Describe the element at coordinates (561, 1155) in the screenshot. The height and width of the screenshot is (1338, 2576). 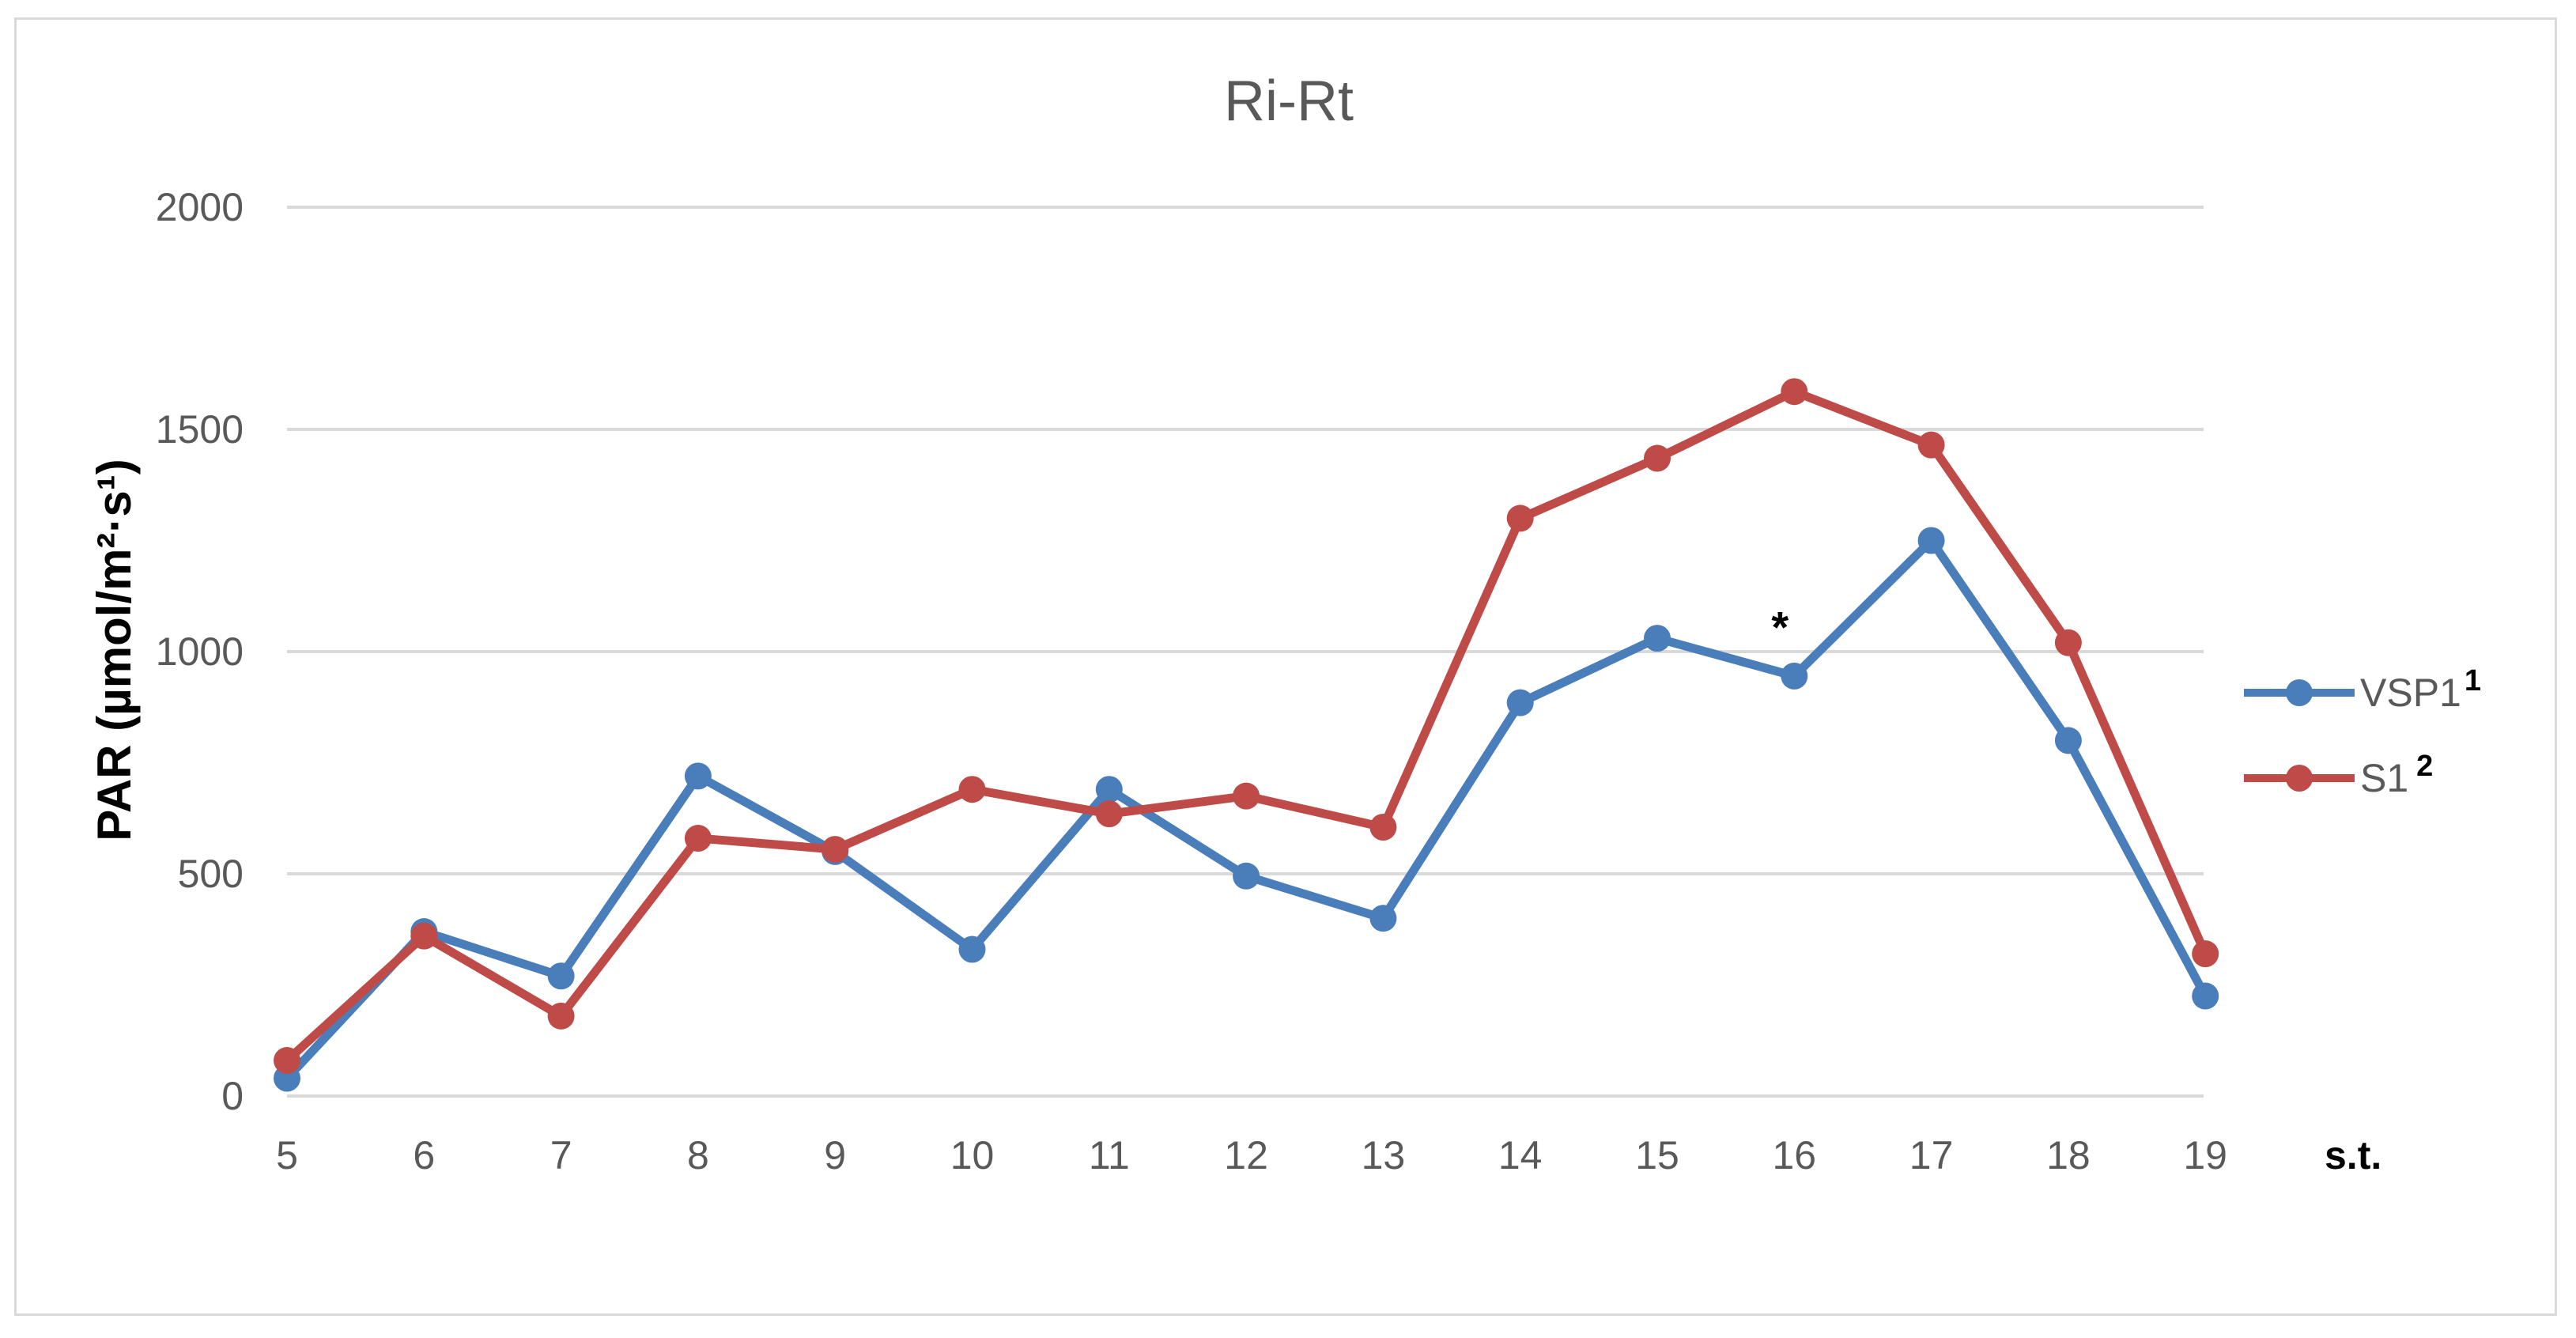
I see `x-tick-label: 7` at that location.